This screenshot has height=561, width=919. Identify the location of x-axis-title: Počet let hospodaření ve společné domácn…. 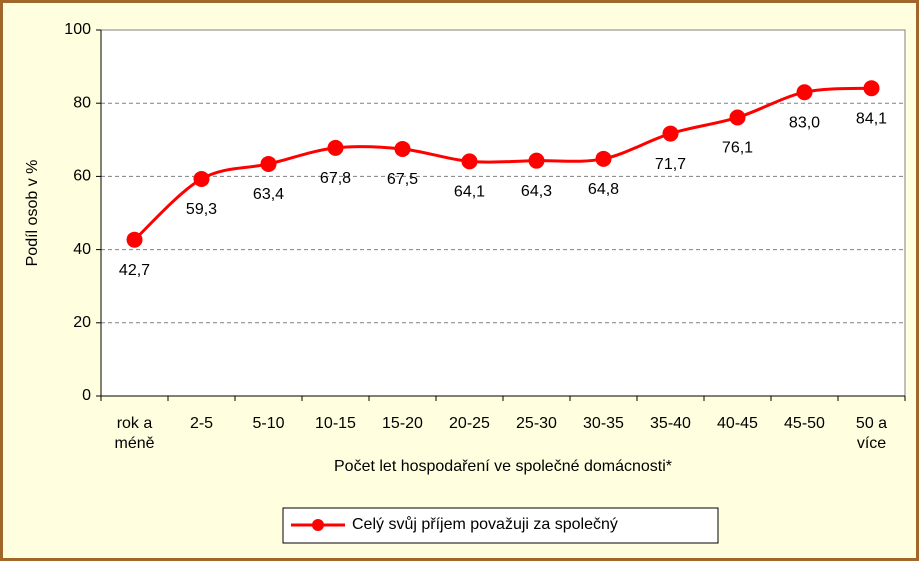
(503, 466).